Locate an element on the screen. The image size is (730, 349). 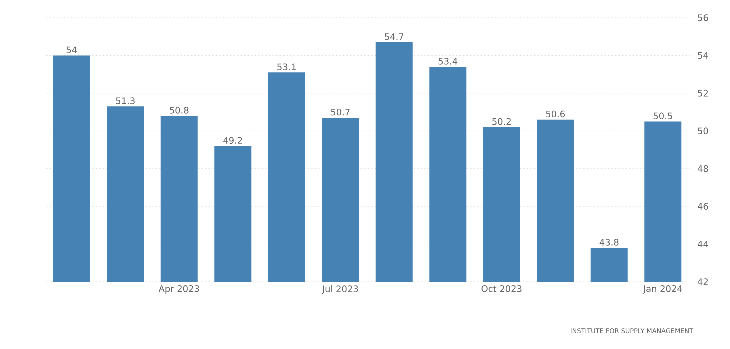
data-label: 50.7 is located at coordinates (340, 112).